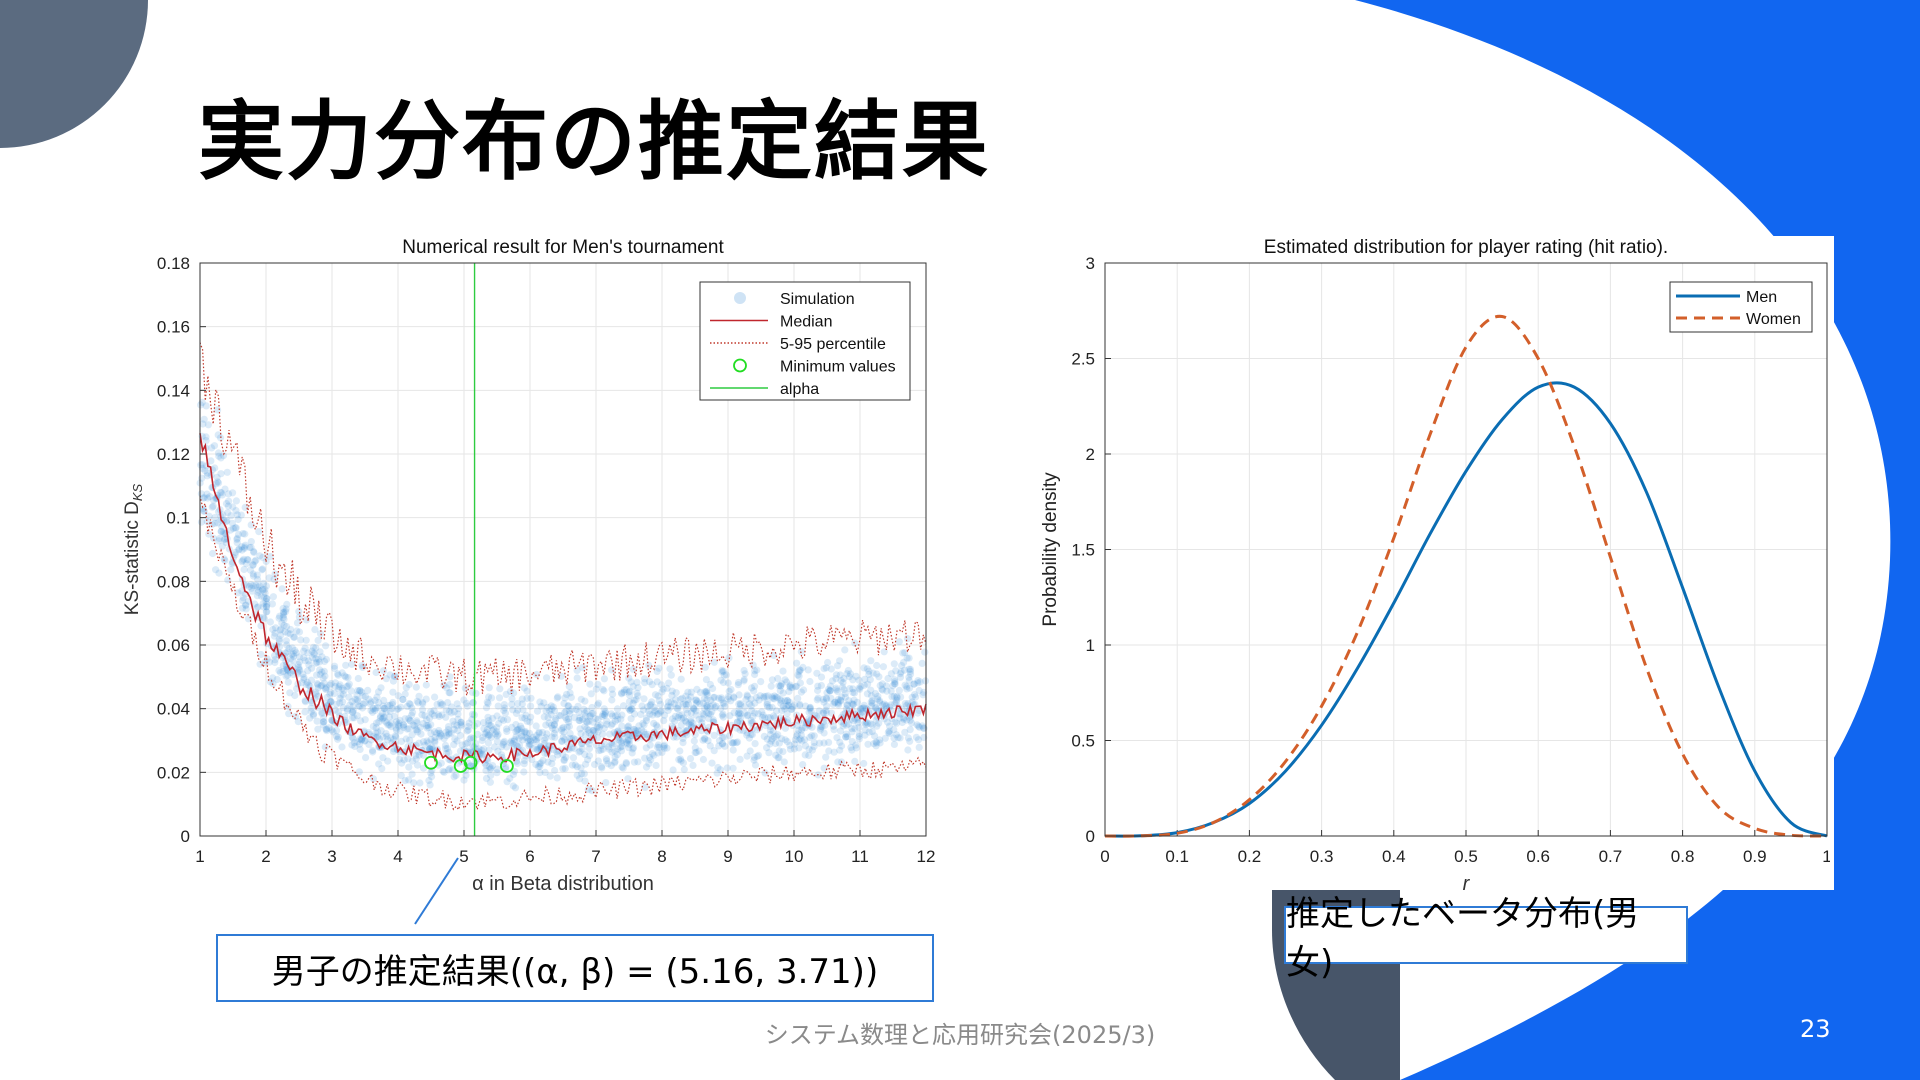 The width and height of the screenshot is (1920, 1080). I want to click on y-tick-label: 0.5, so click(1083, 741).